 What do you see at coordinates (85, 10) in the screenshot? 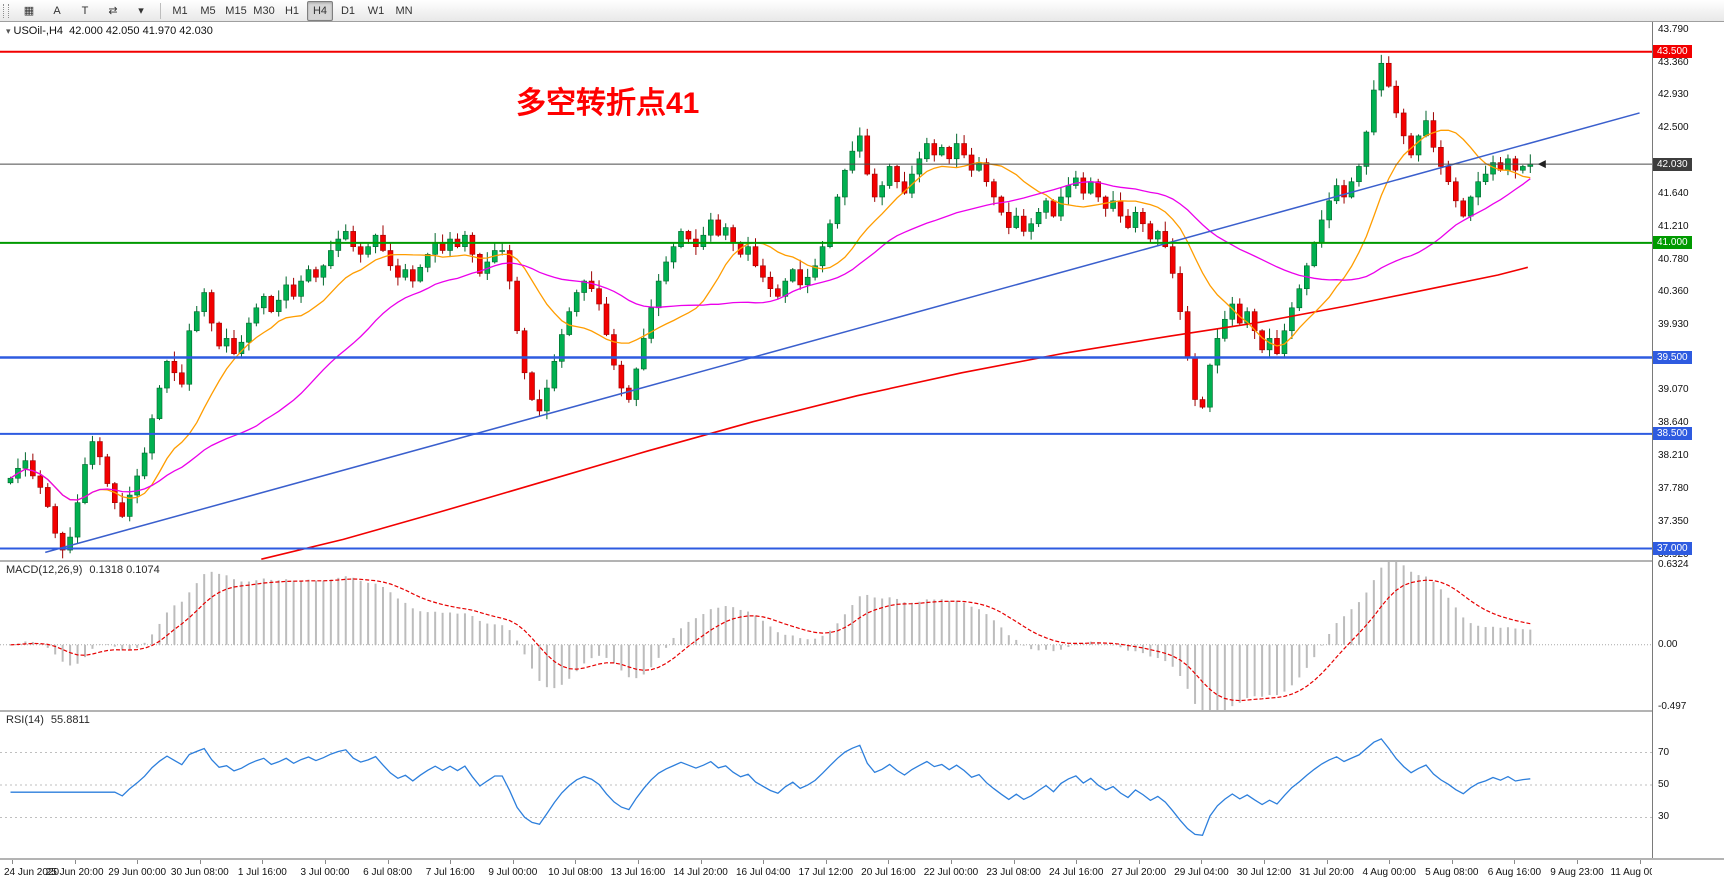
I see `text-tool-icon: T` at bounding box center [85, 10].